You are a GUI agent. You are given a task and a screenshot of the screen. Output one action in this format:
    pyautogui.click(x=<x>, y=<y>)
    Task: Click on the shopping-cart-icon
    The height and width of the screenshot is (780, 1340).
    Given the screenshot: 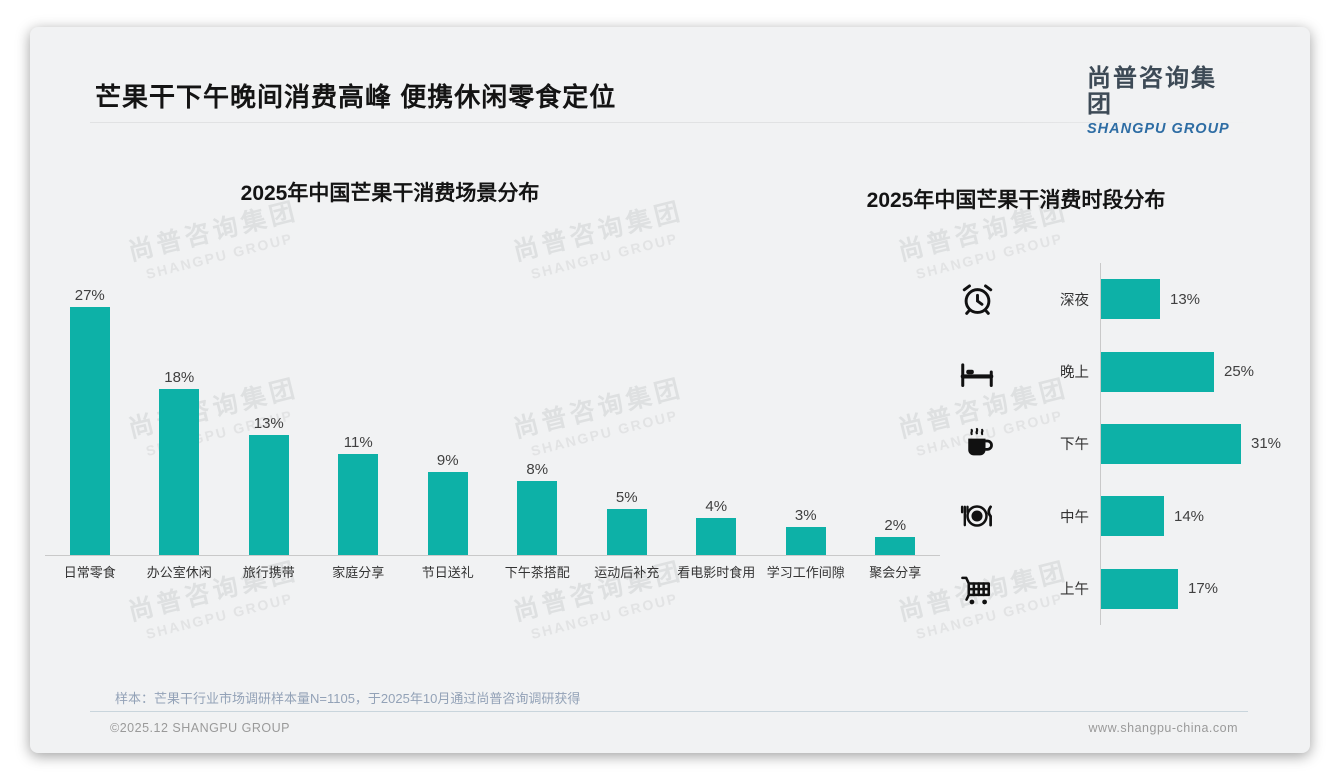 What is the action you would take?
    pyautogui.click(x=977, y=589)
    